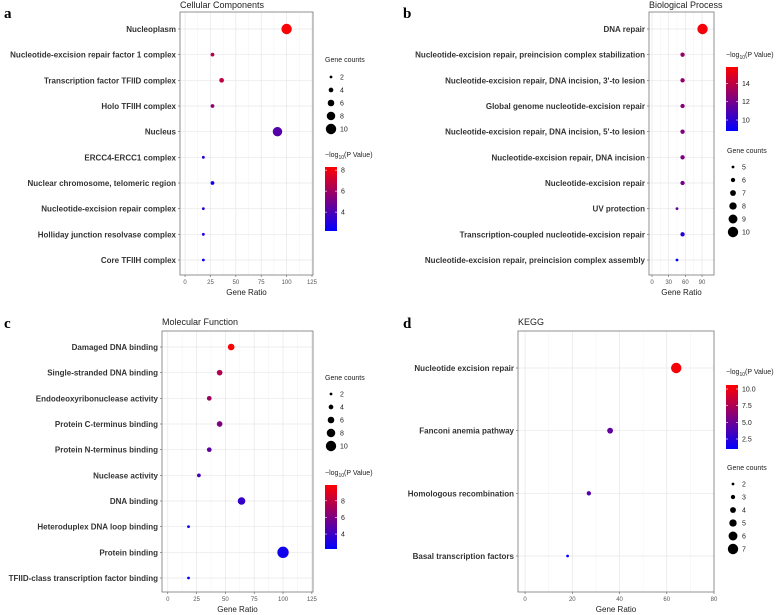 The image size is (782, 615). I want to click on x-tick-label: 60, so click(666, 600).